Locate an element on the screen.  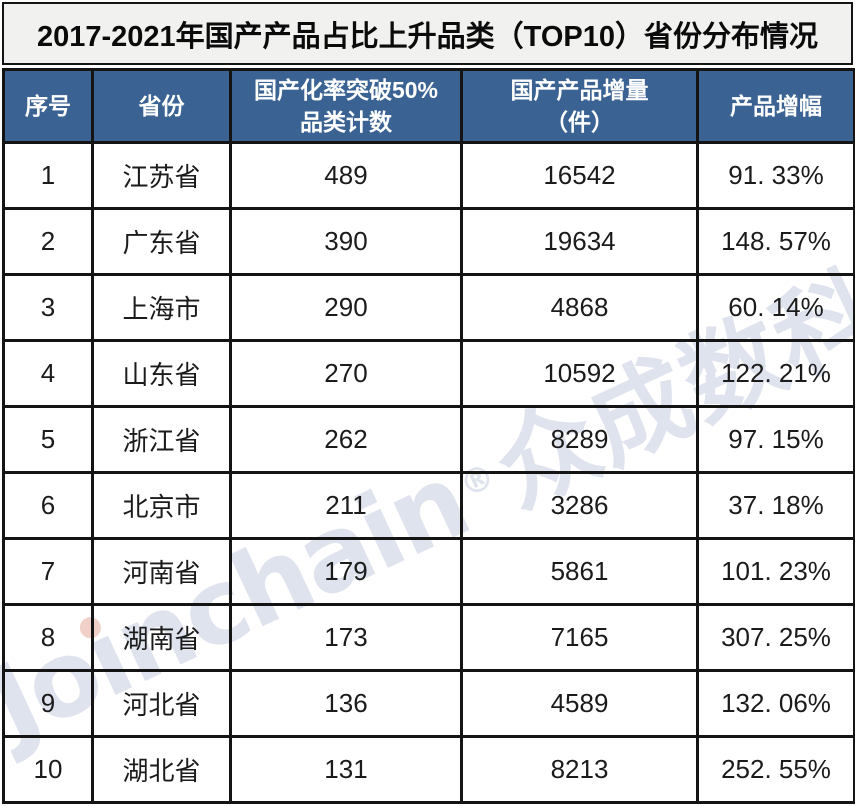
header-line: 序号 is located at coordinates (48, 105).